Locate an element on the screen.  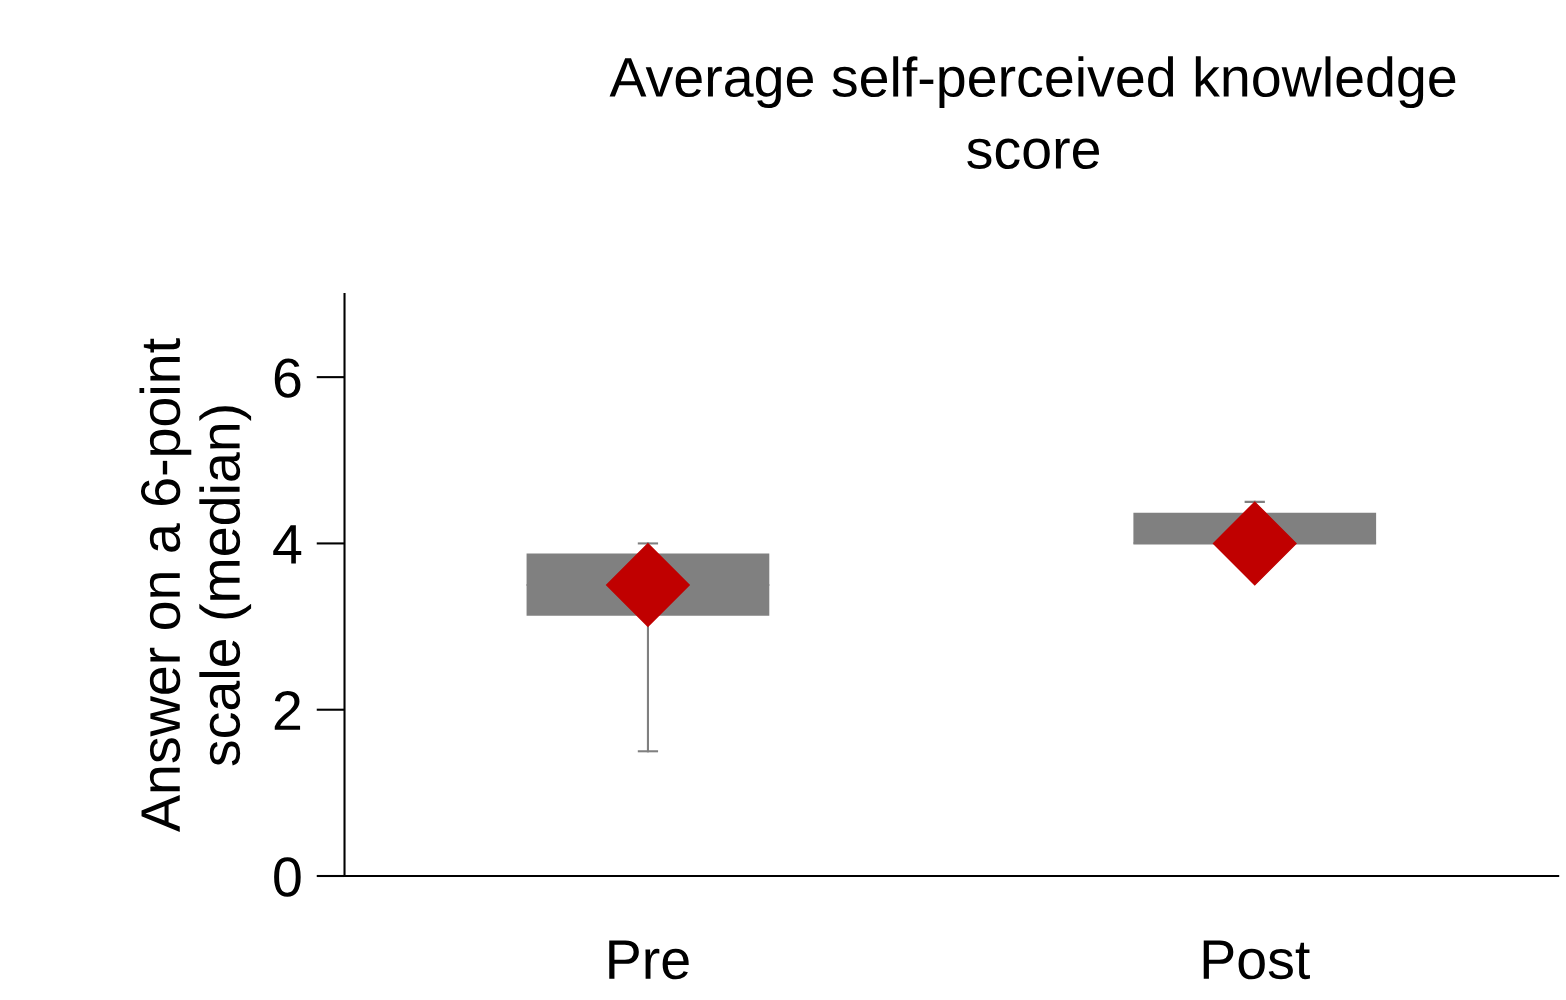
y-tick-label: 4 is located at coordinates (287, 544).